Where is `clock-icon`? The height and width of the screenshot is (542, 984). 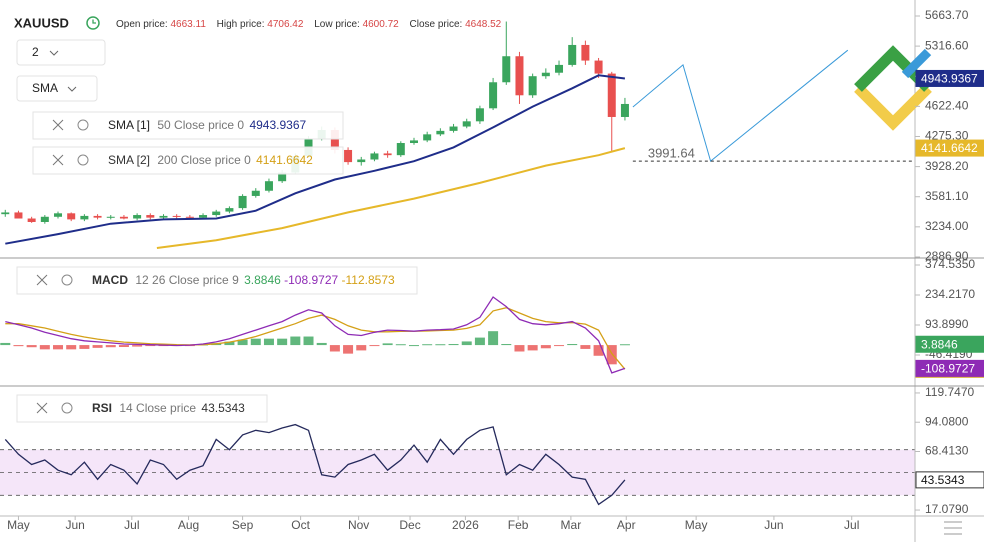 clock-icon is located at coordinates (93, 23).